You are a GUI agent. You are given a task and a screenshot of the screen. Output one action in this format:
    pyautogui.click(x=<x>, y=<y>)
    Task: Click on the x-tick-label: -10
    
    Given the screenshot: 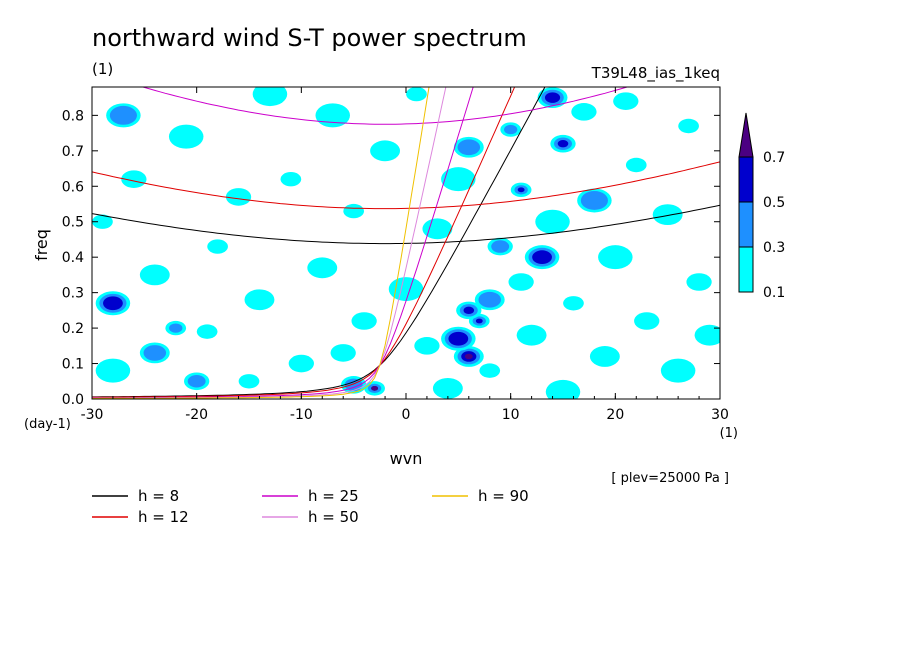 What is the action you would take?
    pyautogui.click(x=301, y=415)
    